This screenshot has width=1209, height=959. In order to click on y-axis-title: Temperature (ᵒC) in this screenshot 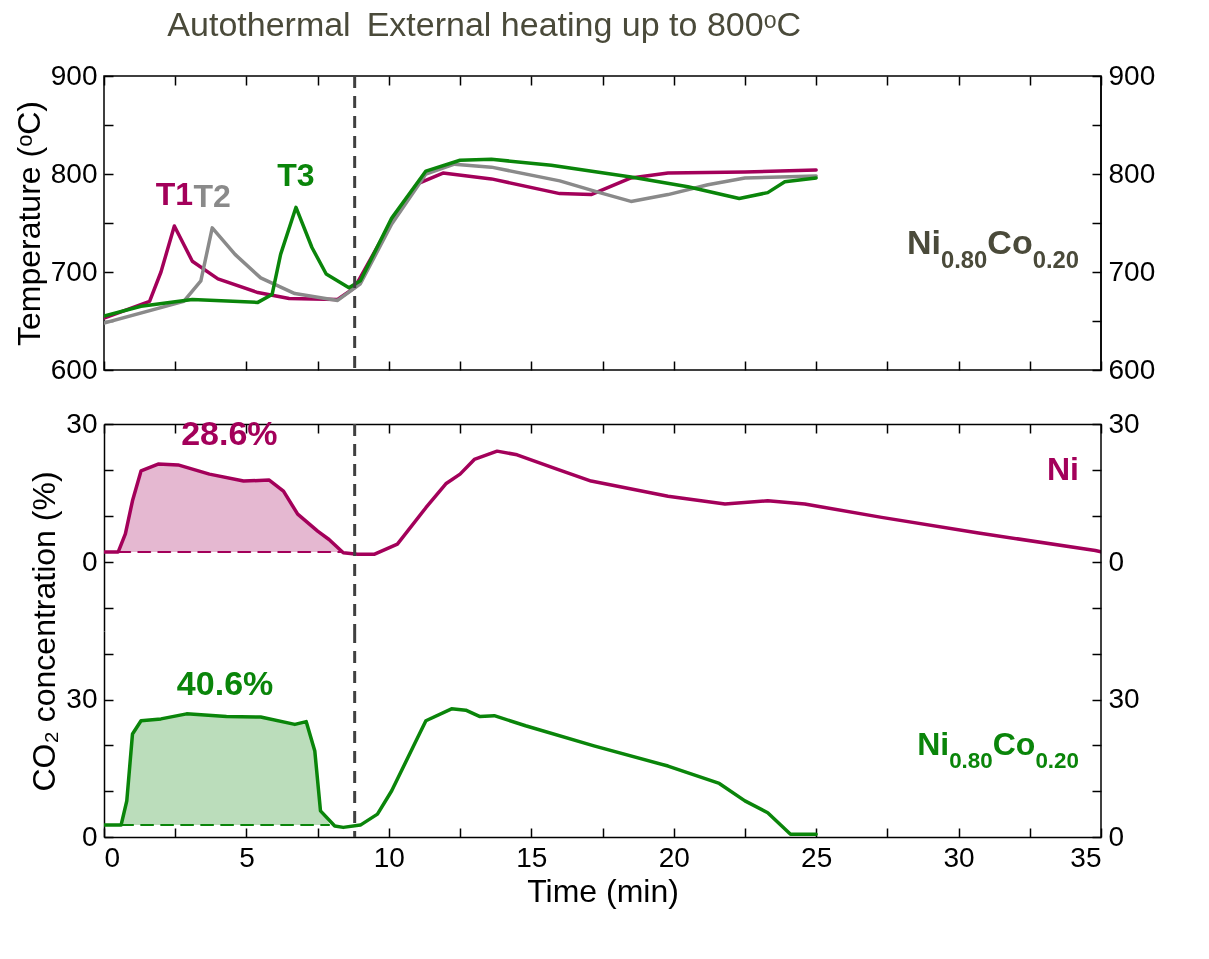, I will do `click(28, 223)`.